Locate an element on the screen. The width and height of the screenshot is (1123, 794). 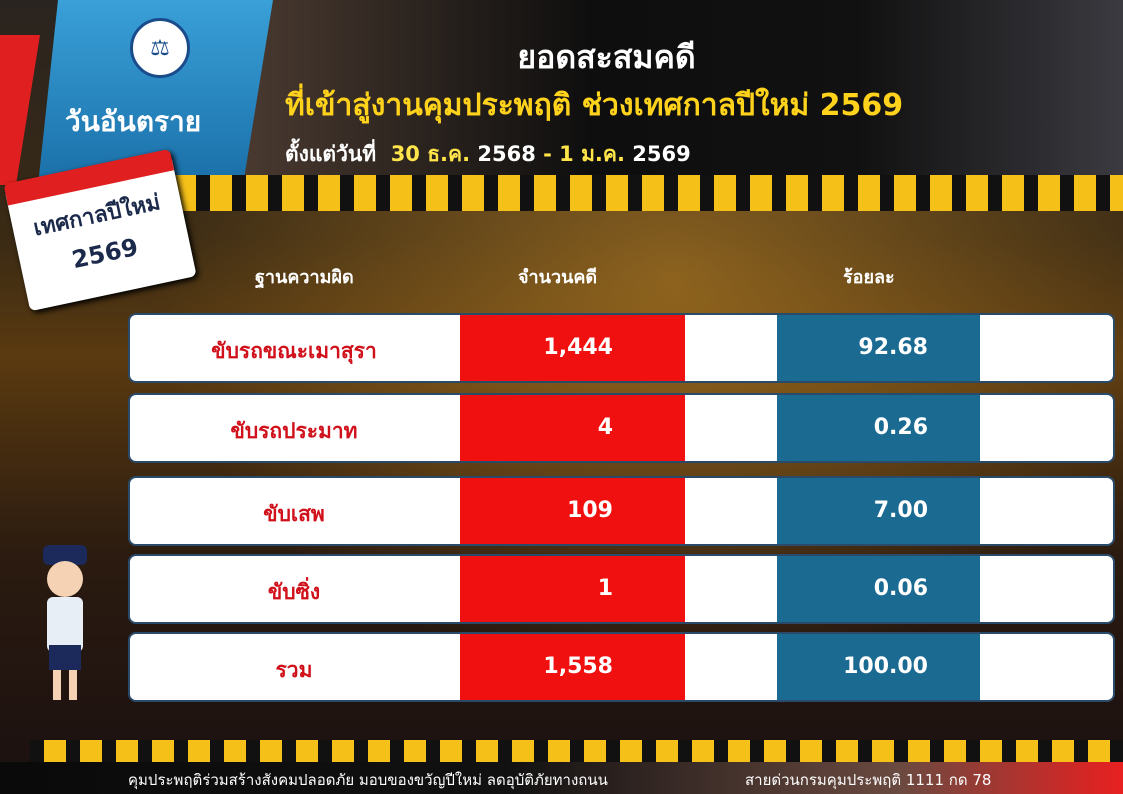
percent-value: 100.00 is located at coordinates (878, 667).